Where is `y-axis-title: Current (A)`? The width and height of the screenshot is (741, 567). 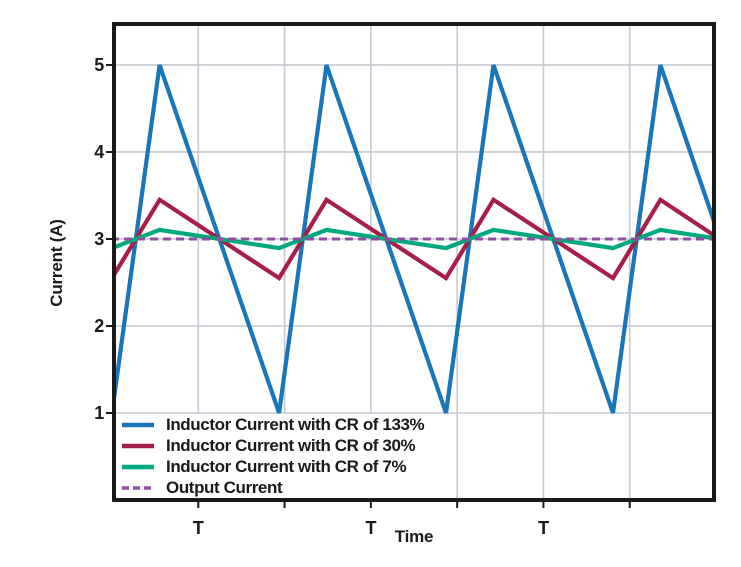 y-axis-title: Current (A) is located at coordinates (56, 263).